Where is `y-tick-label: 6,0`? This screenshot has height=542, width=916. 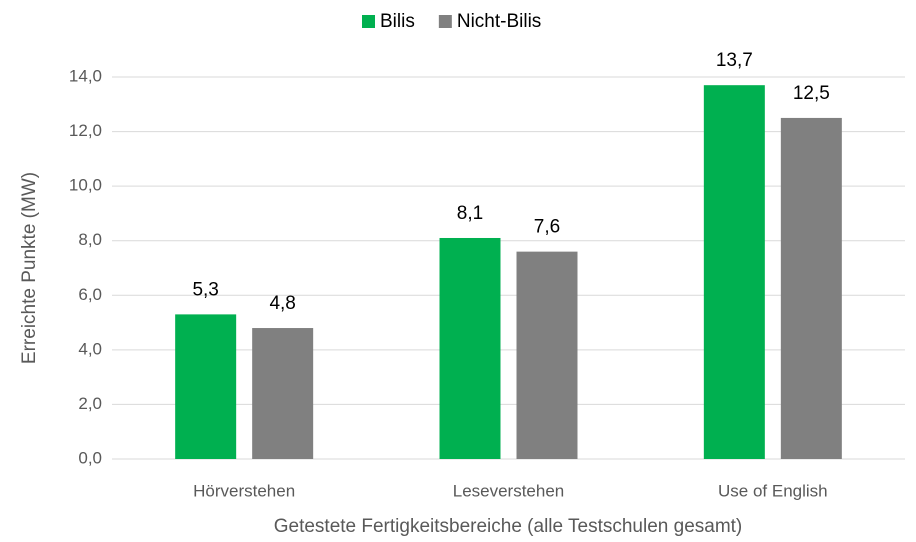 y-tick-label: 6,0 is located at coordinates (90, 294).